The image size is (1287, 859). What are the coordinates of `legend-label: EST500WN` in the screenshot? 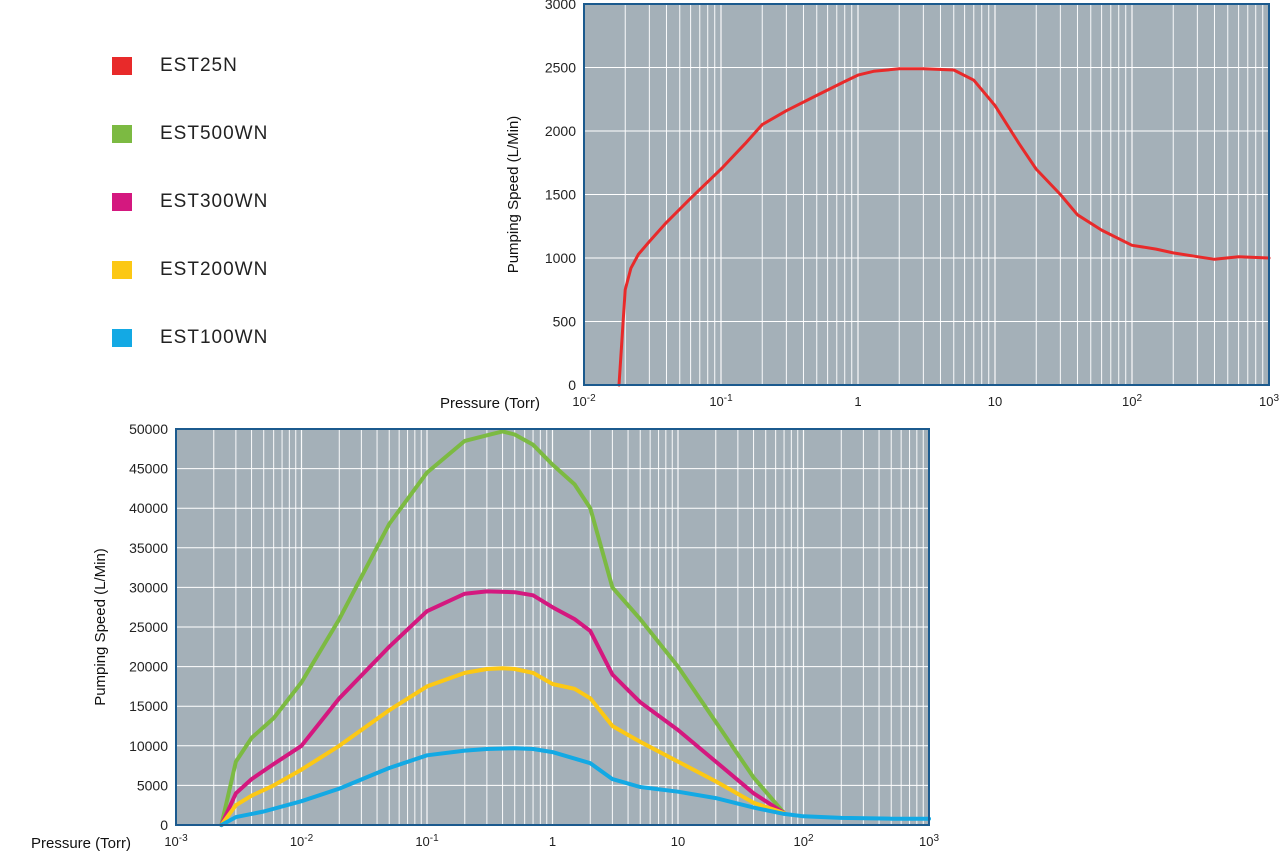 It's located at (214, 133).